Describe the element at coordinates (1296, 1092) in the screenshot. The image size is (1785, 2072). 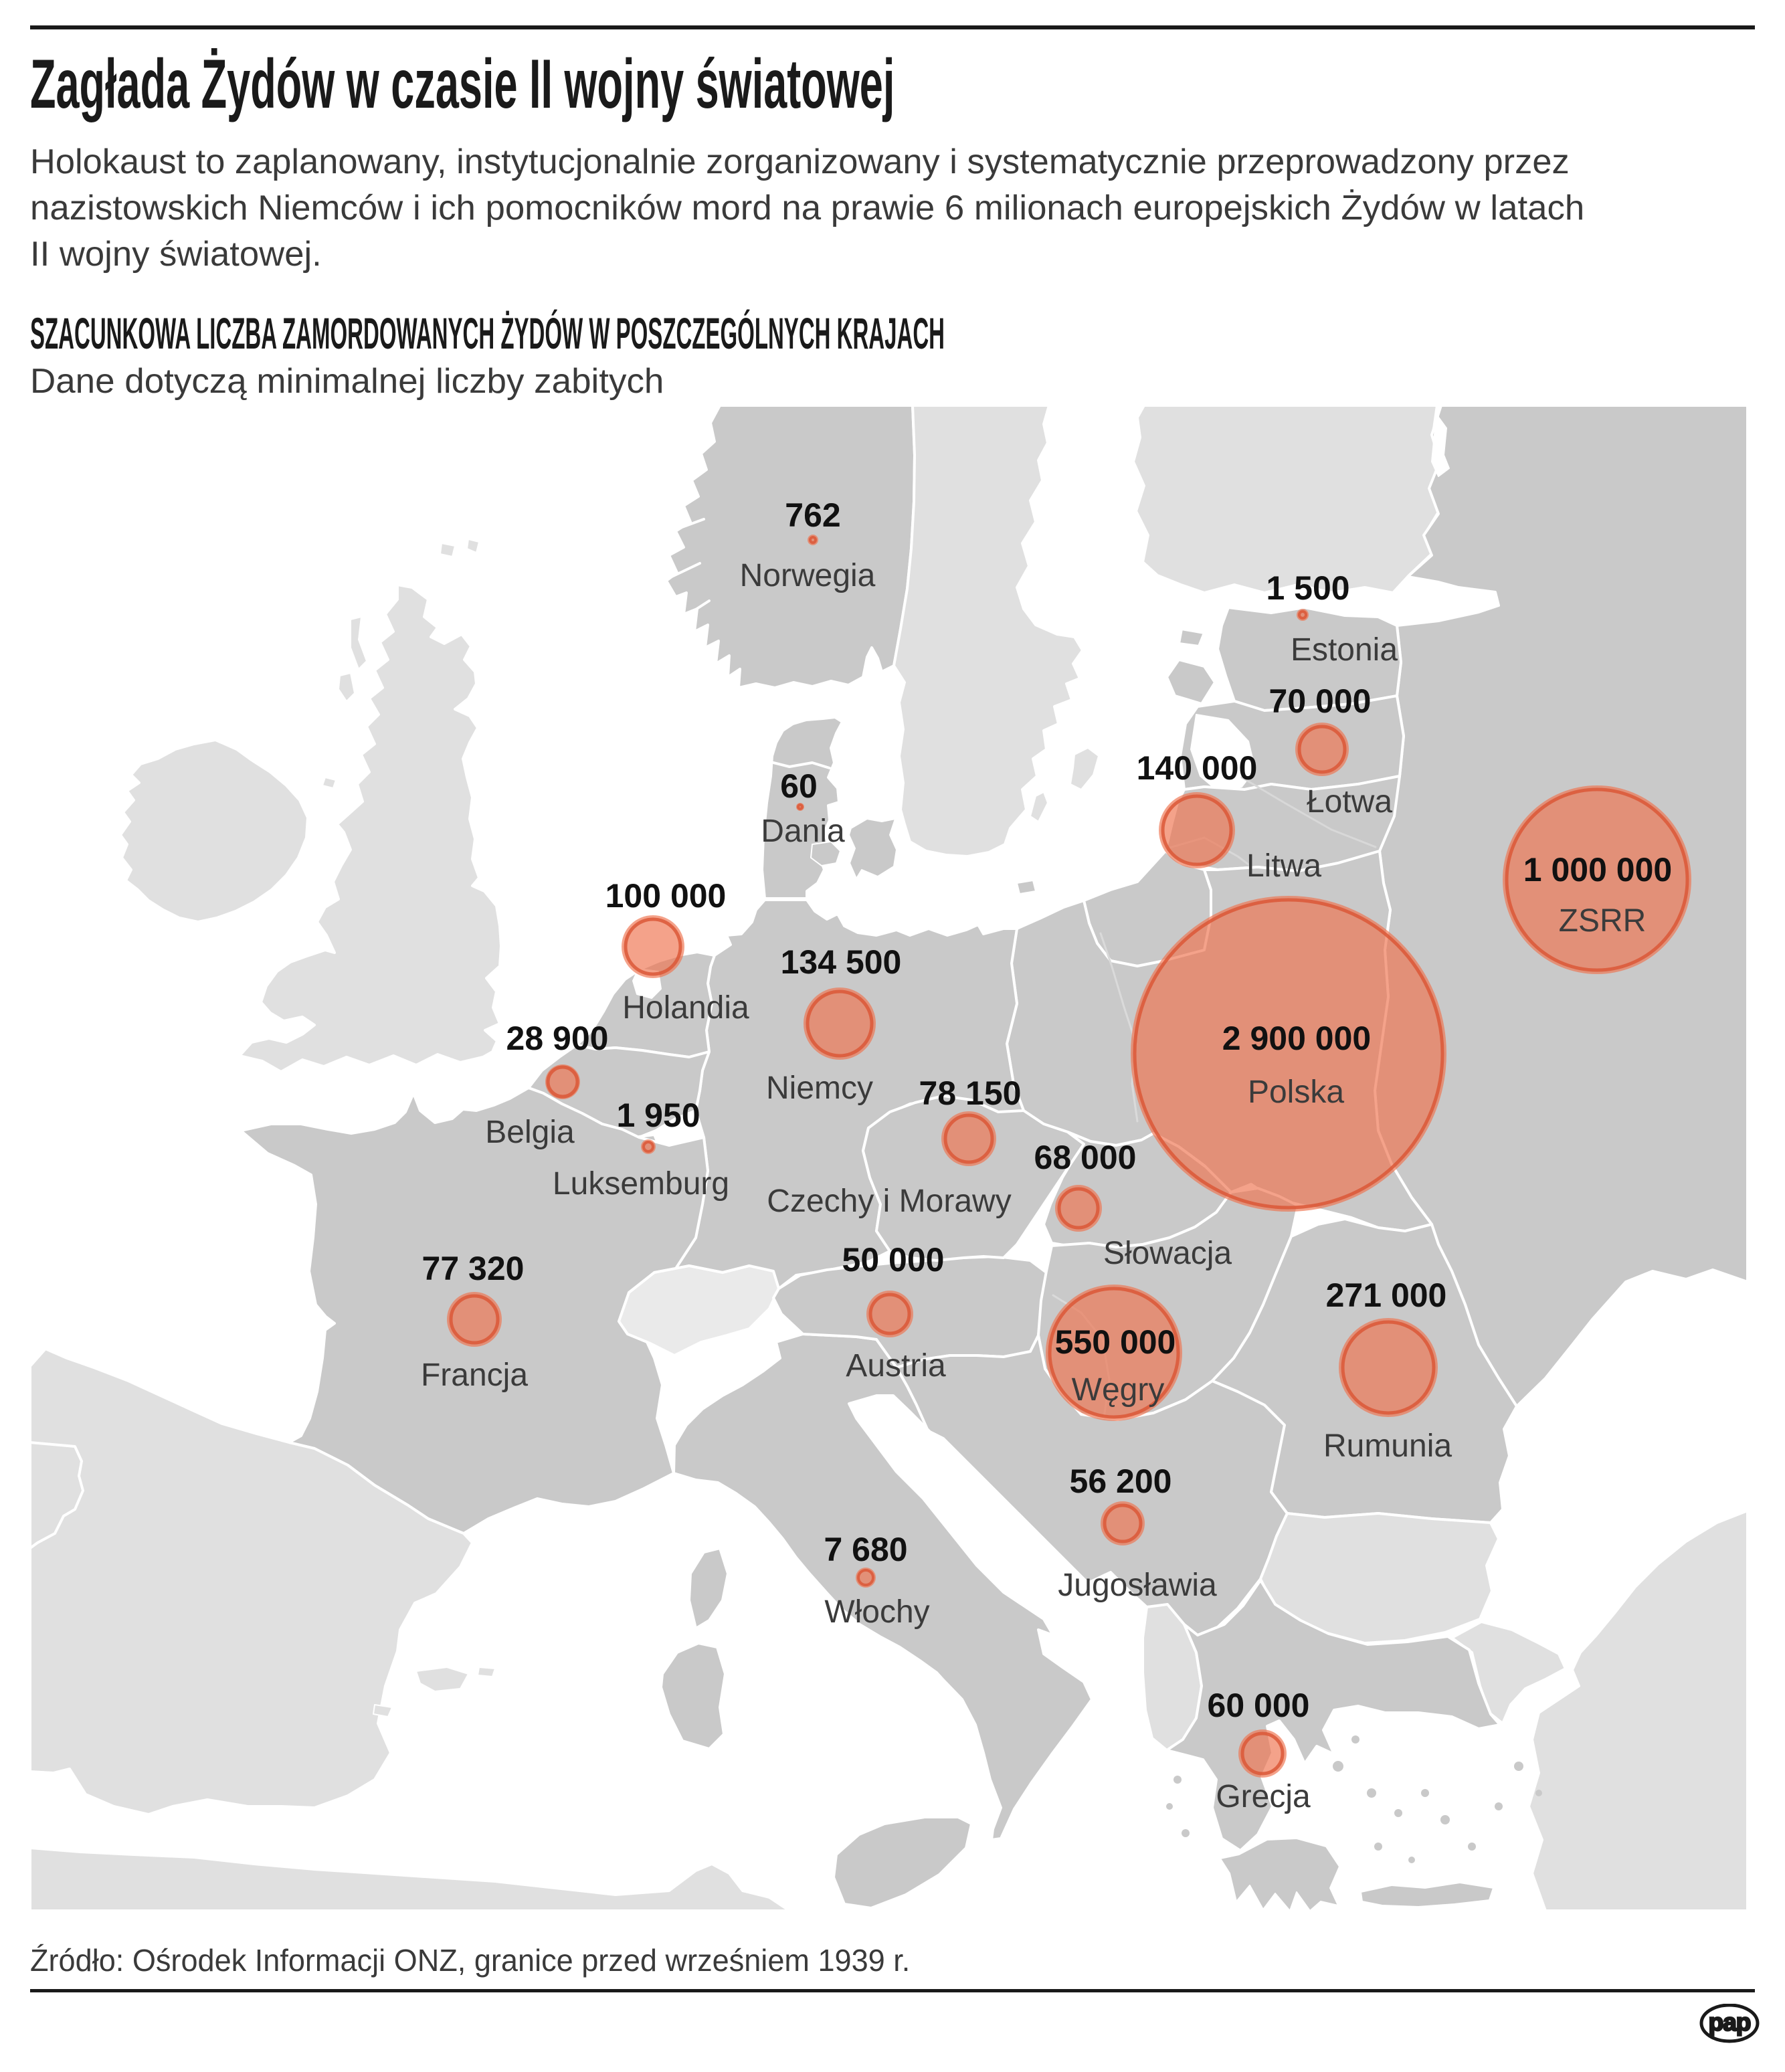
I see `svg-text: Polska` at that location.